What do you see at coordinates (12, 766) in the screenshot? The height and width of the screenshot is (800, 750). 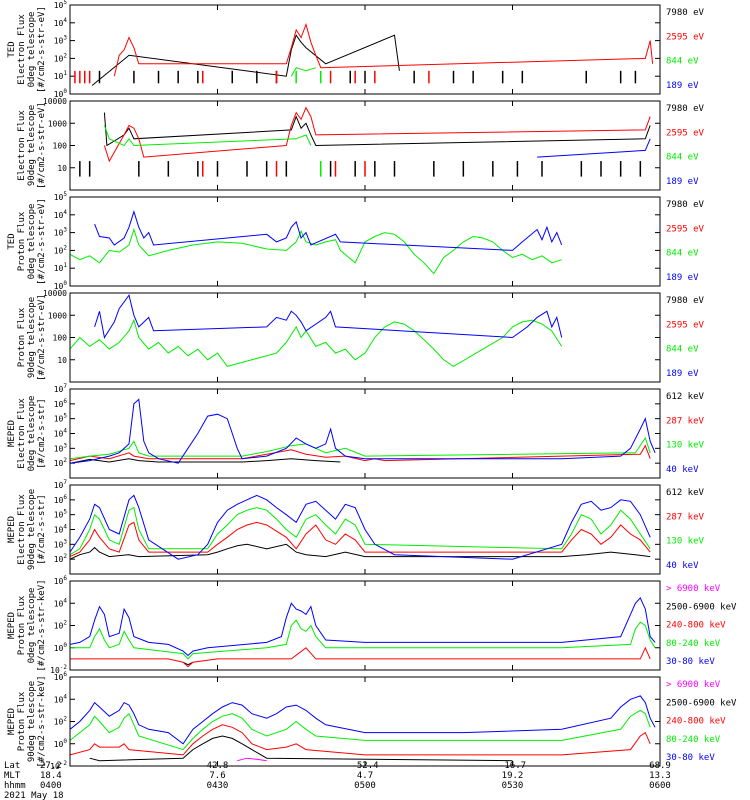 I see `row-label-lat: Lat` at bounding box center [12, 766].